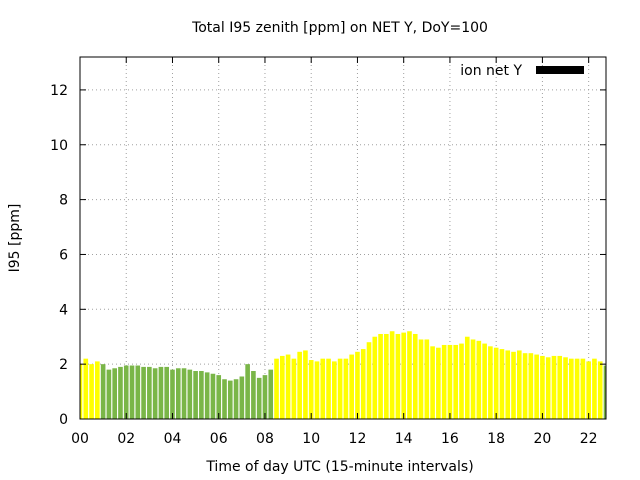 This screenshot has width=640, height=480. I want to click on x-tick-label: 12, so click(358, 439).